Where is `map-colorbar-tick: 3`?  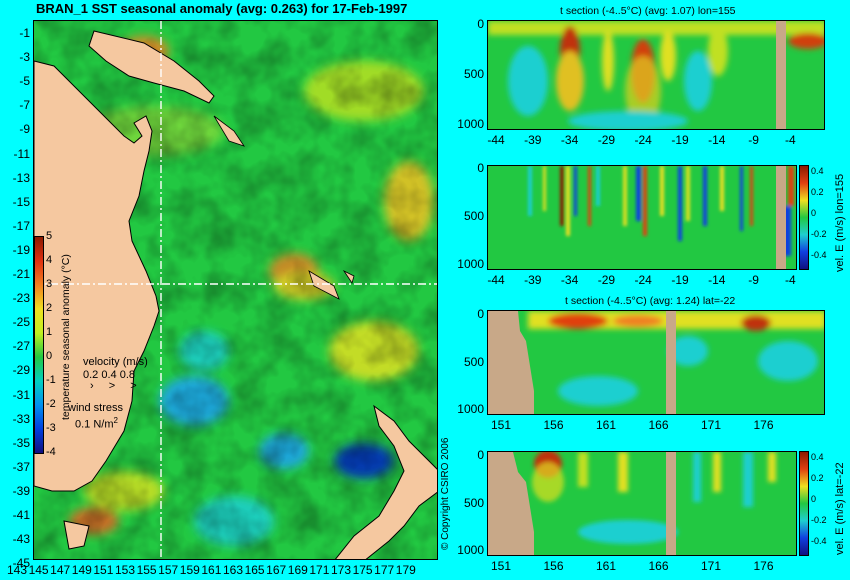
map-colorbar-tick: 3 is located at coordinates (49, 284).